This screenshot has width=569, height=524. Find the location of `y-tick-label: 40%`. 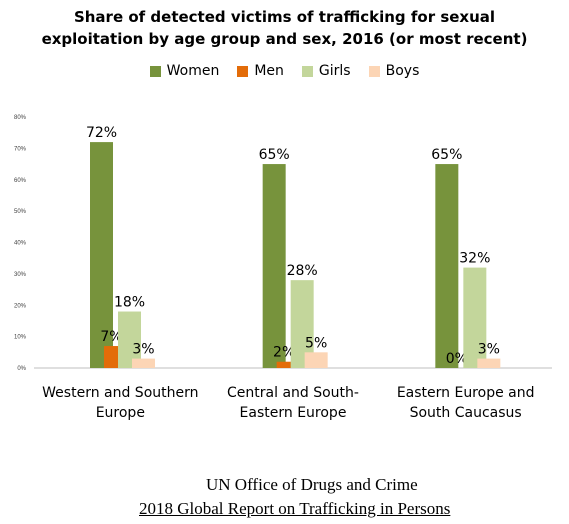

y-tick-label: 40% is located at coordinates (20, 244).